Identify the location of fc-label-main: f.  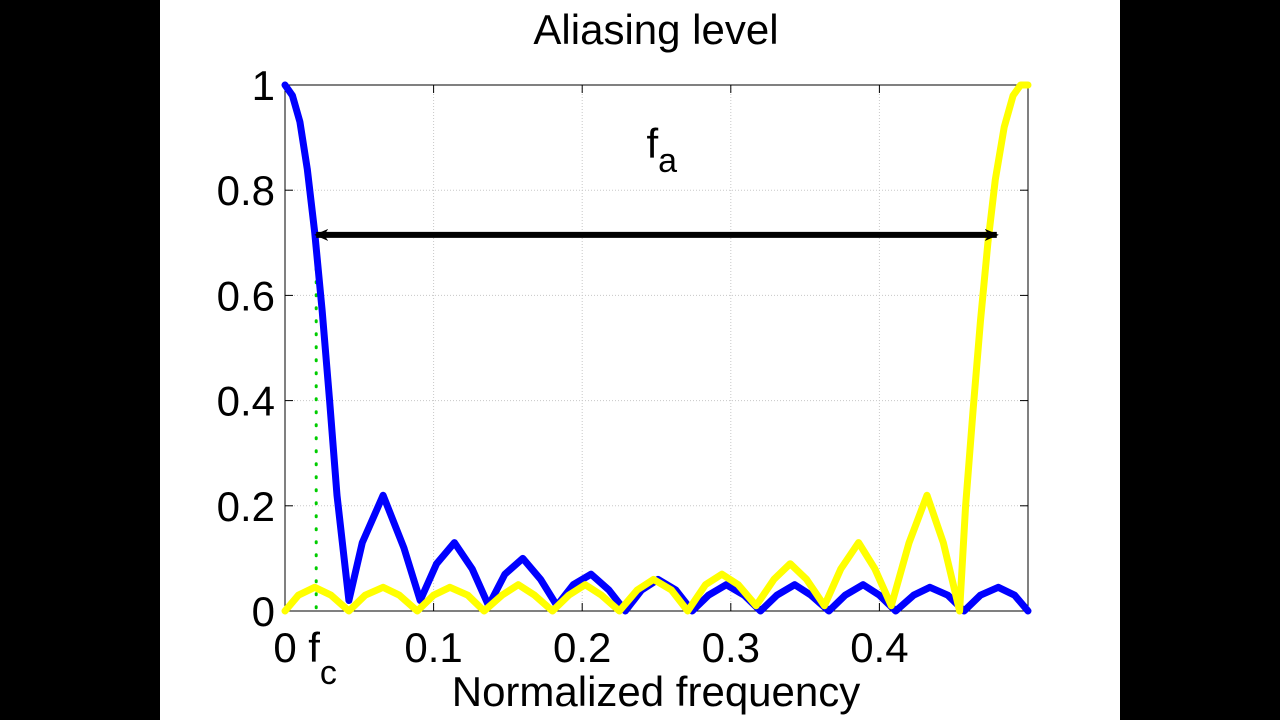
(314, 647).